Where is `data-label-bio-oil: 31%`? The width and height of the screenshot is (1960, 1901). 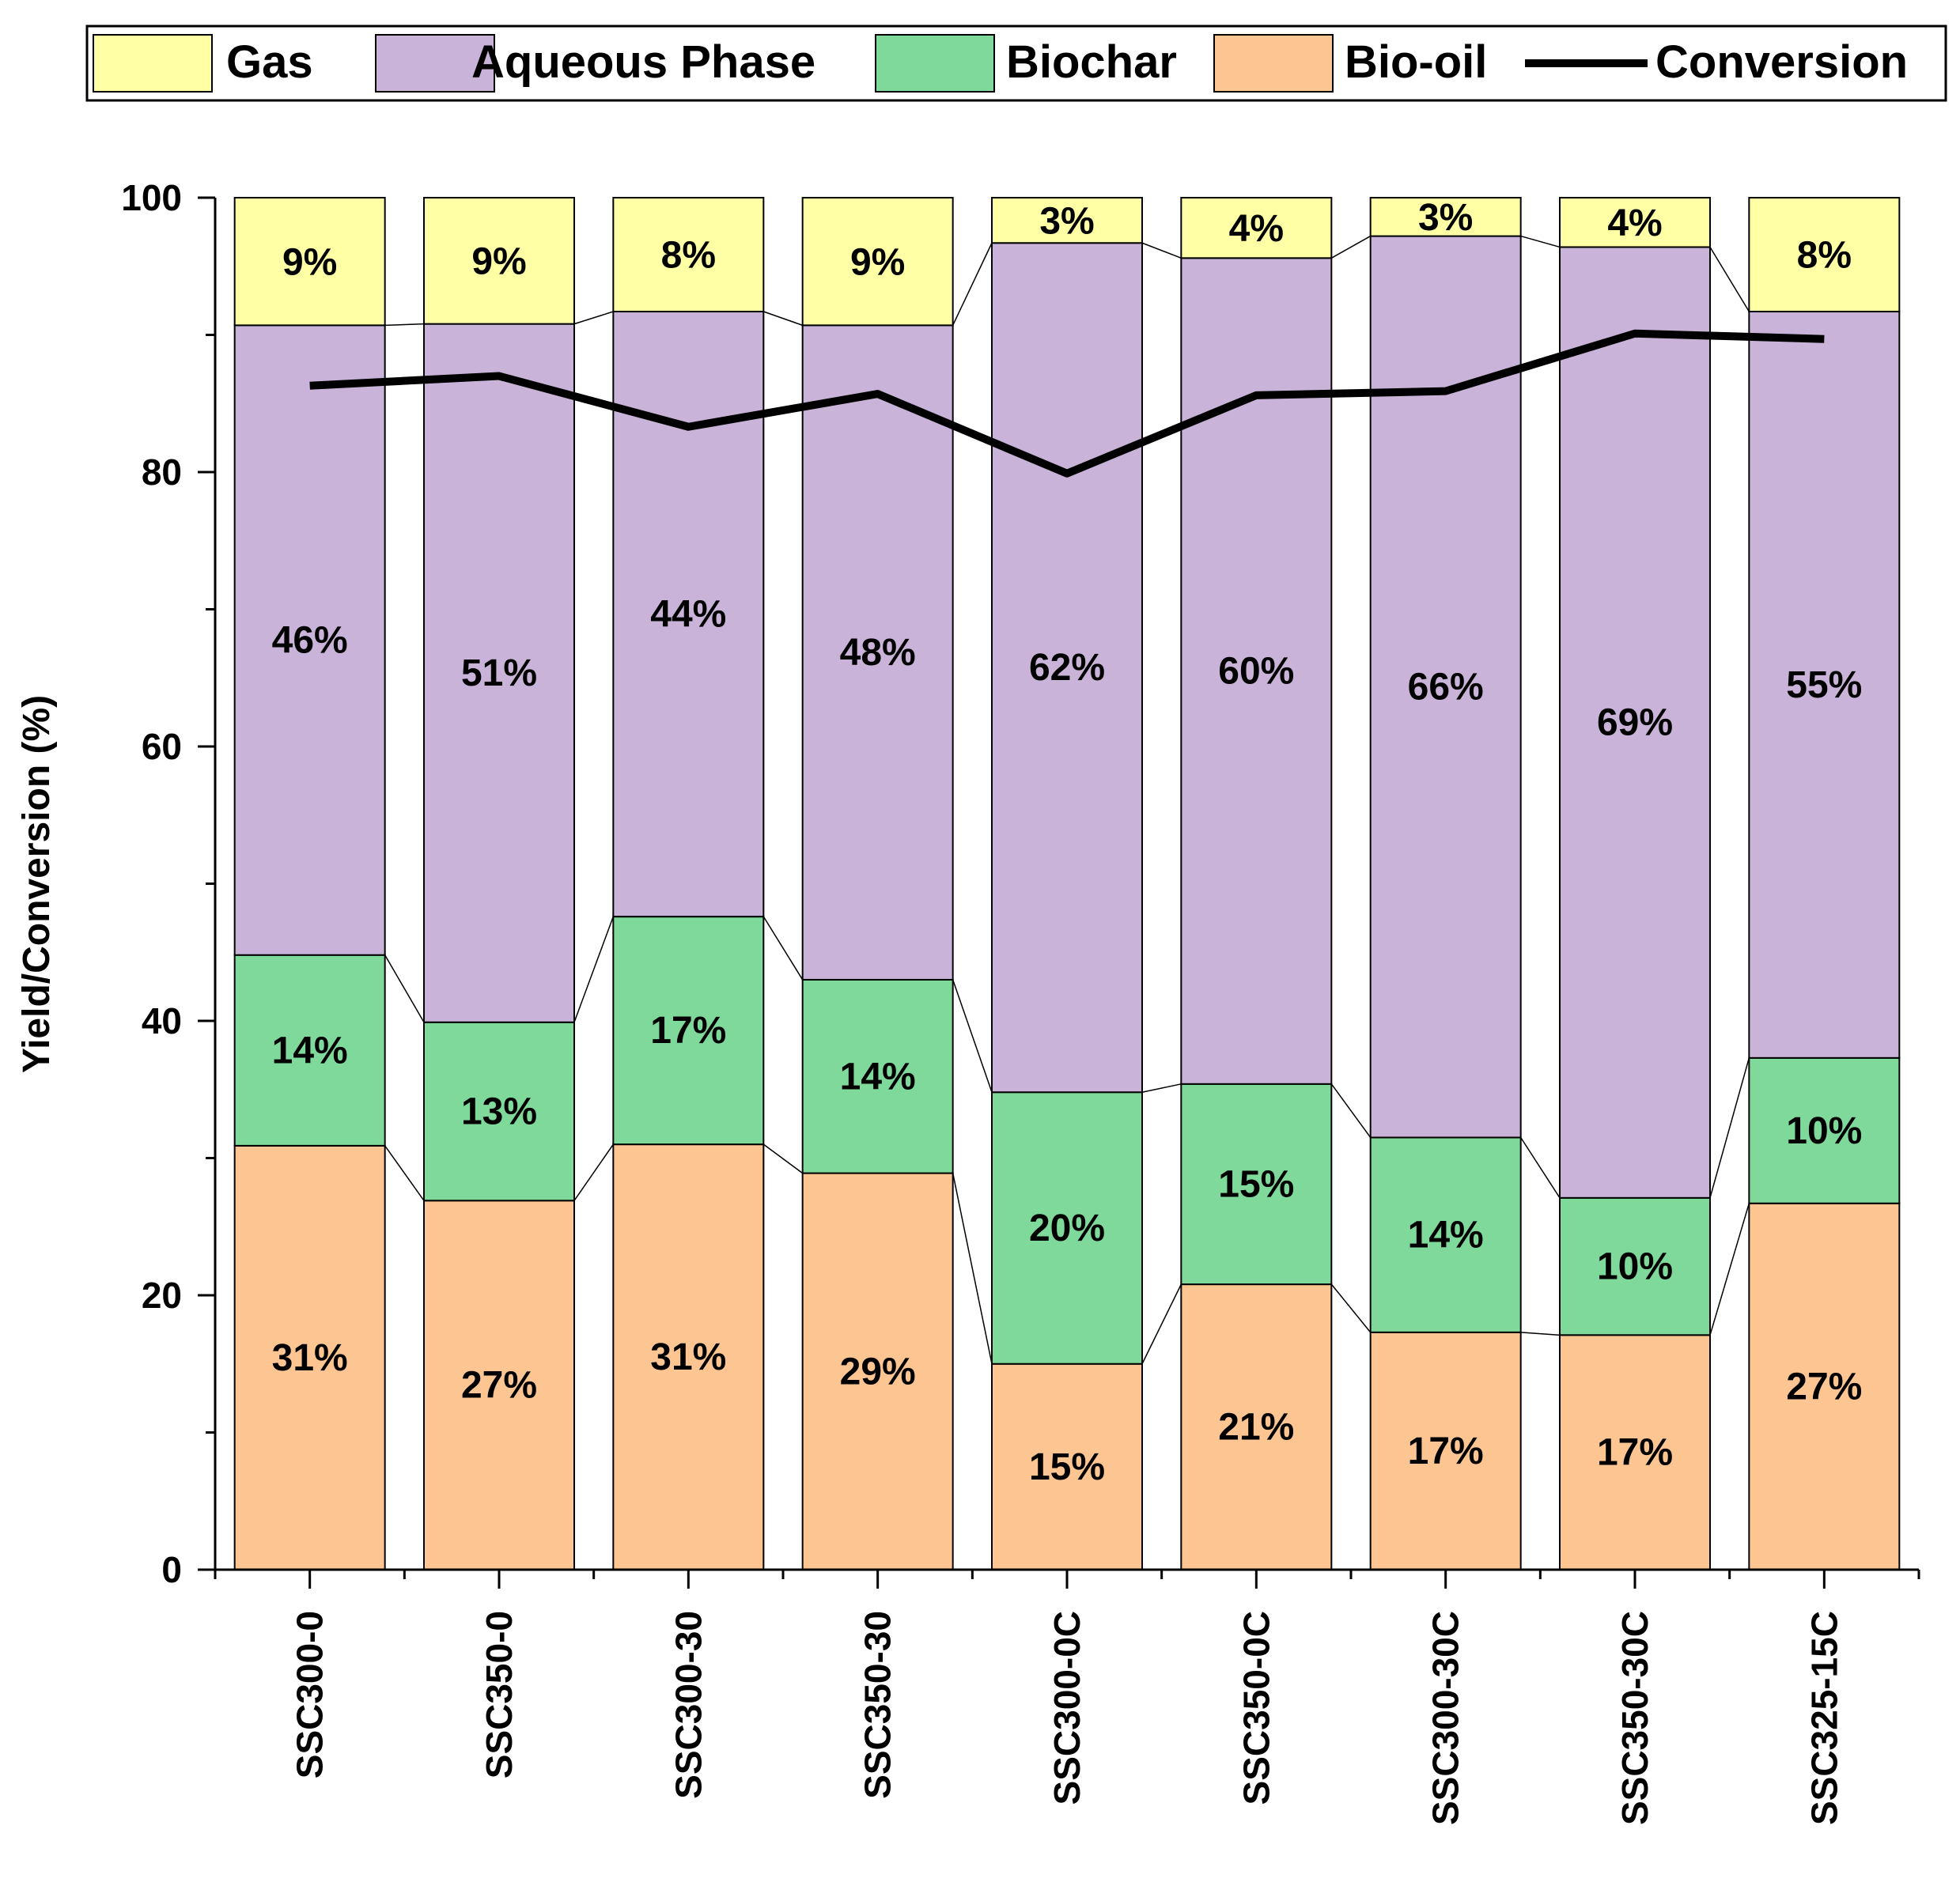 data-label-bio-oil: 31% is located at coordinates (688, 1357).